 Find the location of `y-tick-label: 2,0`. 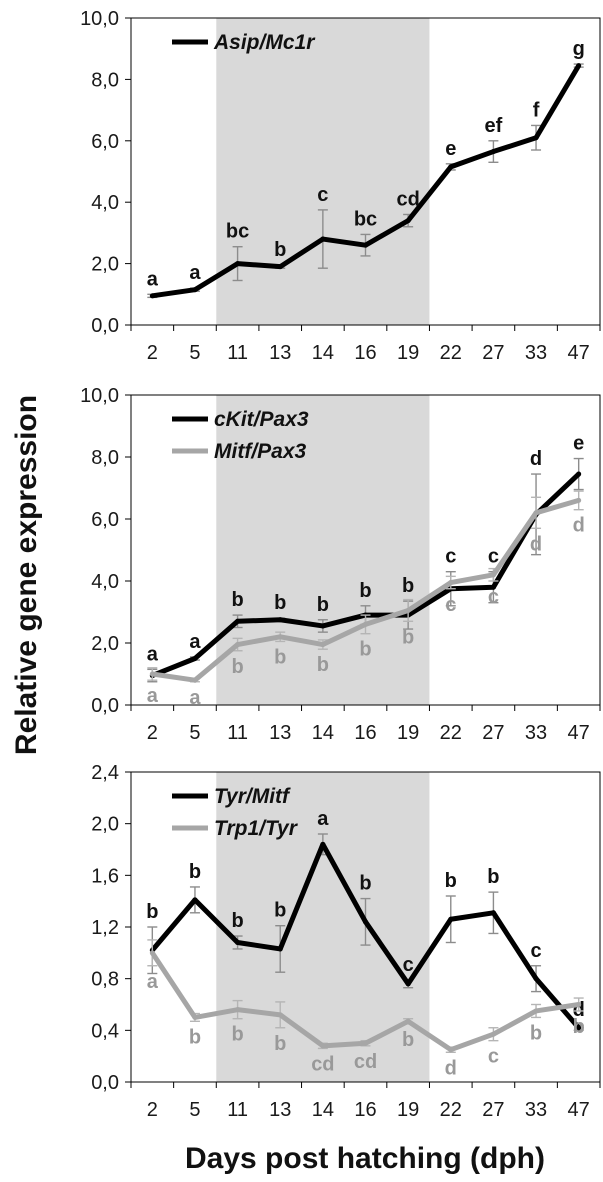

y-tick-label: 2,0 is located at coordinates (105, 825).